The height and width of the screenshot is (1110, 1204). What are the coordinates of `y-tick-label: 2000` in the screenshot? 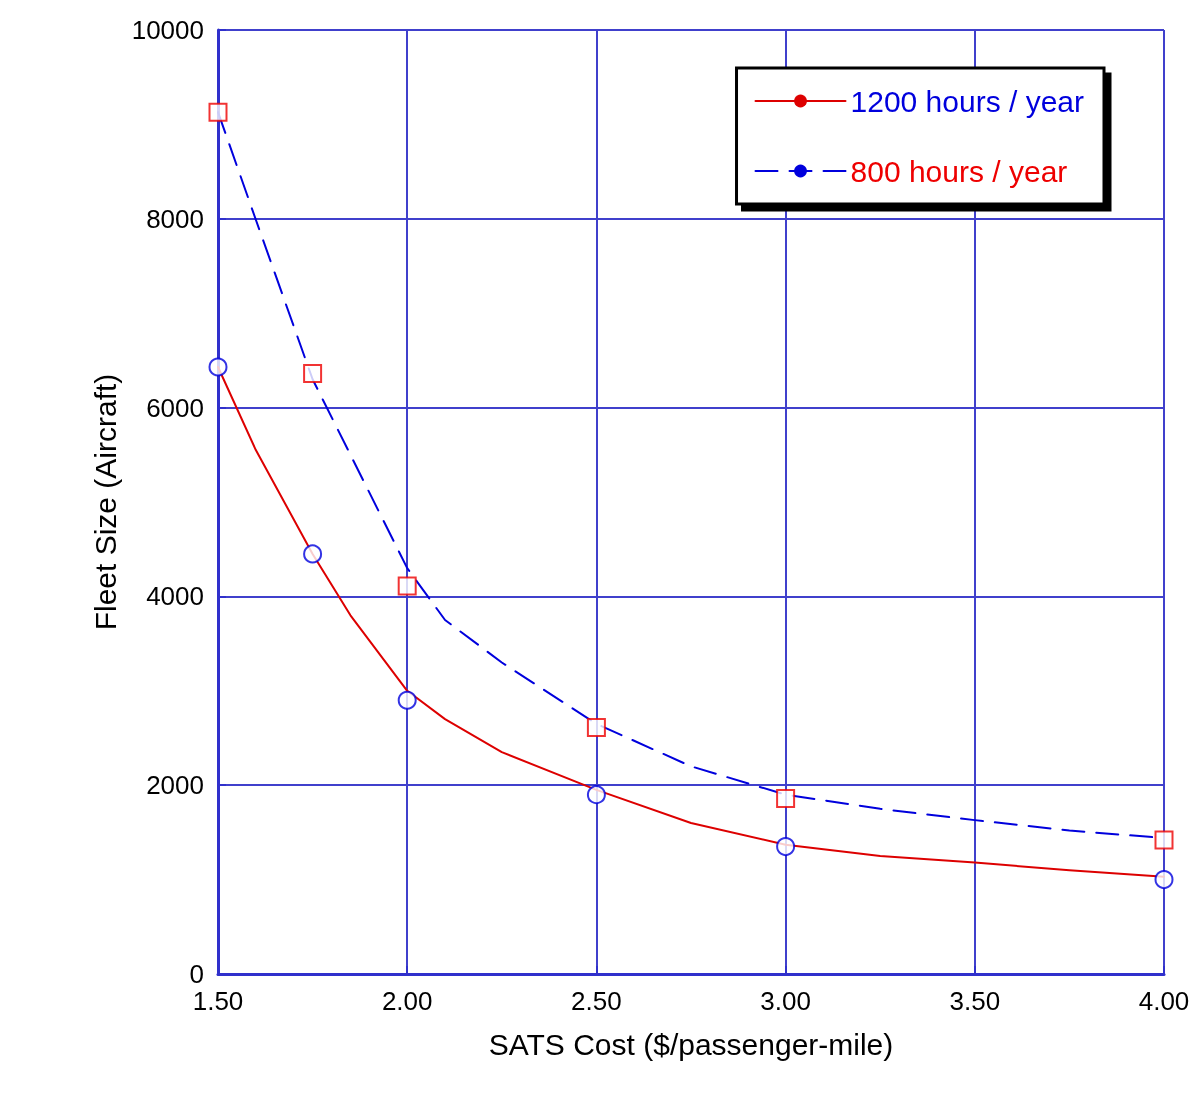 It's located at (175, 785).